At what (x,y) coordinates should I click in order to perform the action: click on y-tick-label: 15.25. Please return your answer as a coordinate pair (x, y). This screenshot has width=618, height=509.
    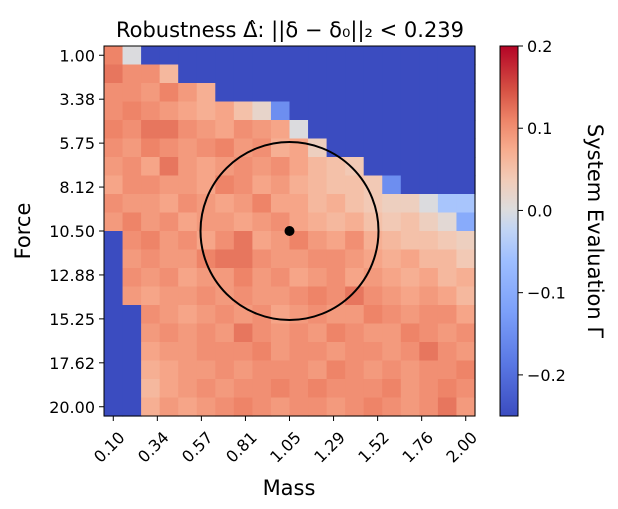
    Looking at the image, I should click on (72, 319).